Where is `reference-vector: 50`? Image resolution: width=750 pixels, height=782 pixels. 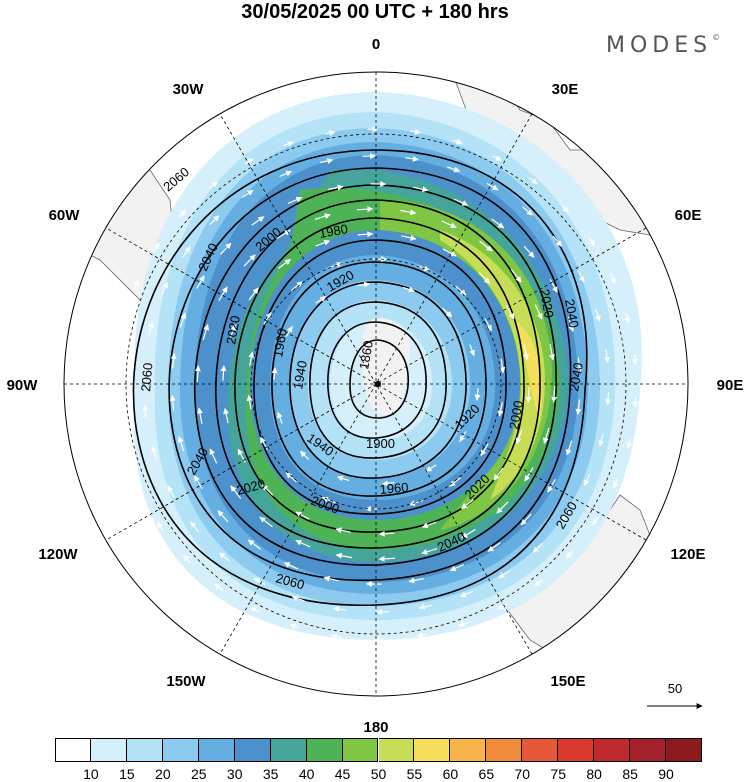 reference-vector: 50 is located at coordinates (675, 695).